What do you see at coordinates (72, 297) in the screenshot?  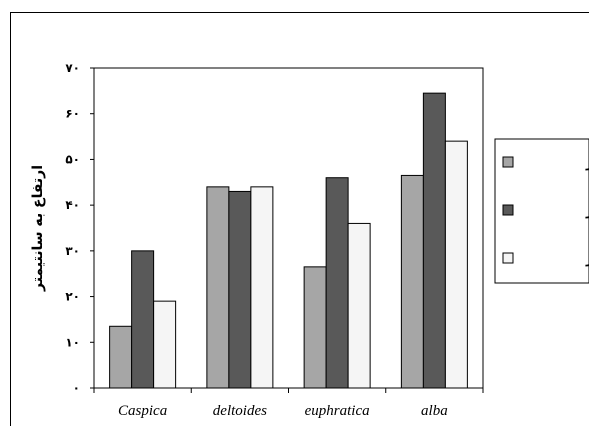 I see `y-tick-label: ۲۰` at bounding box center [72, 297].